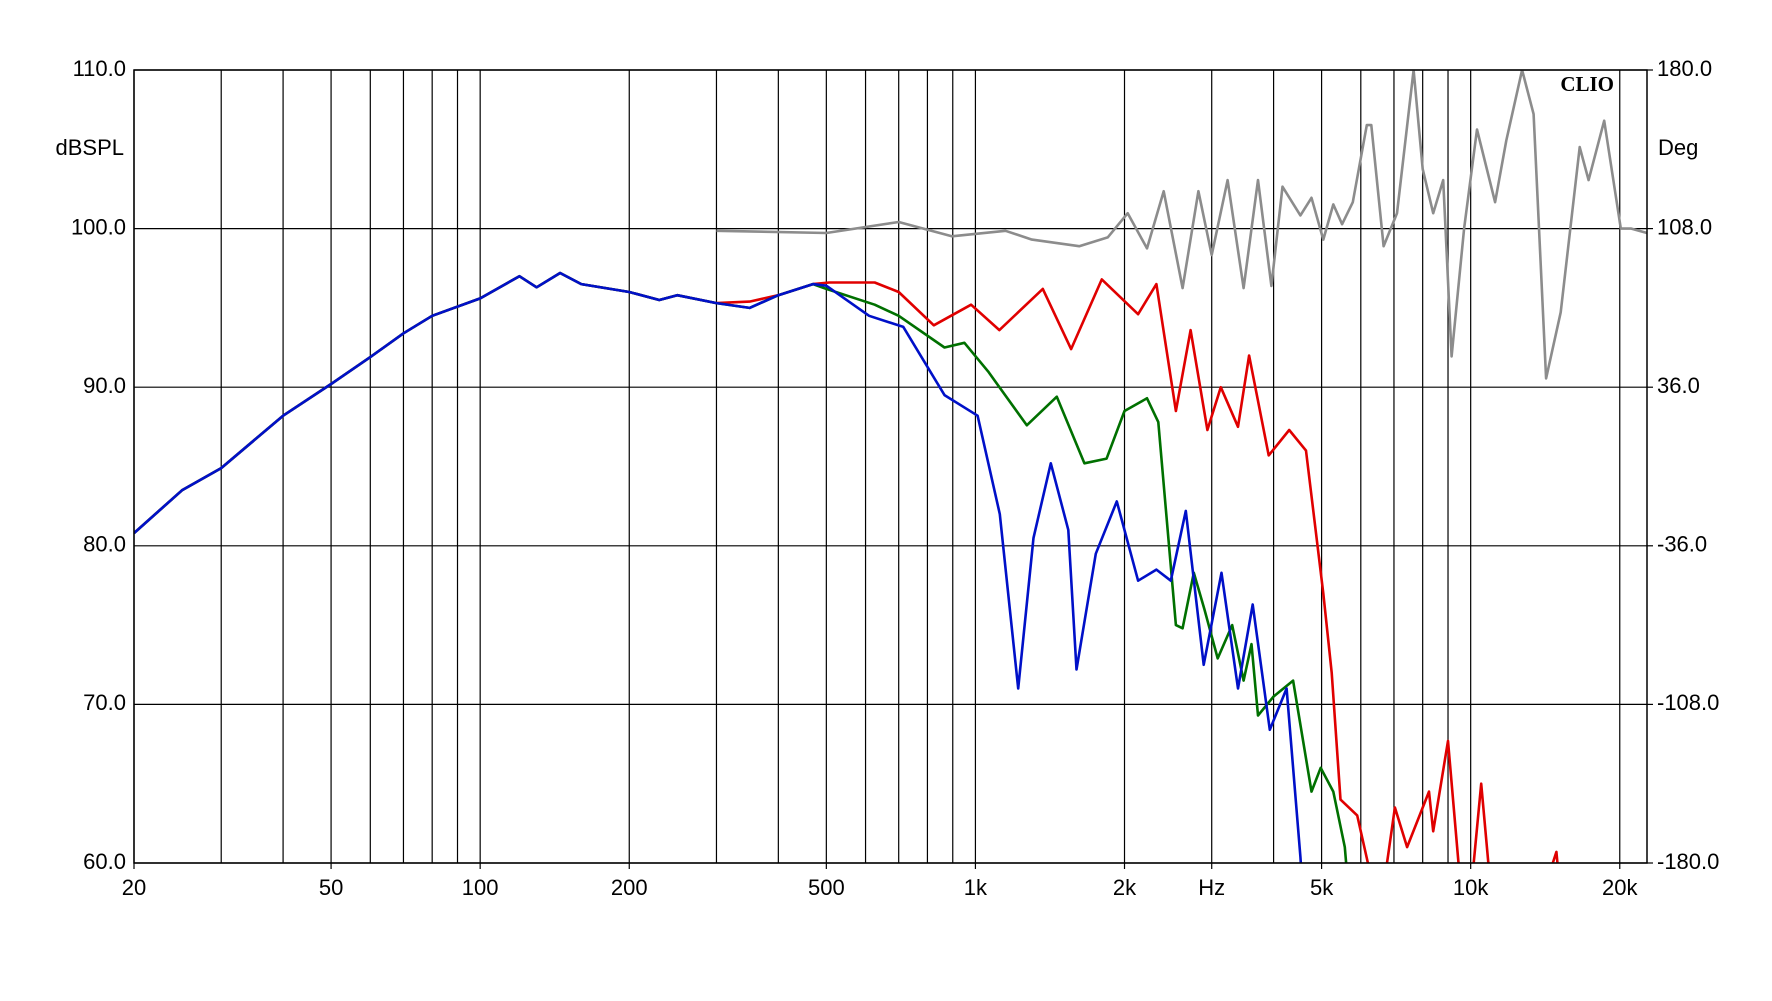 The image size is (1772, 1001). I want to click on x-tick-label: 5k, so click(1322, 887).